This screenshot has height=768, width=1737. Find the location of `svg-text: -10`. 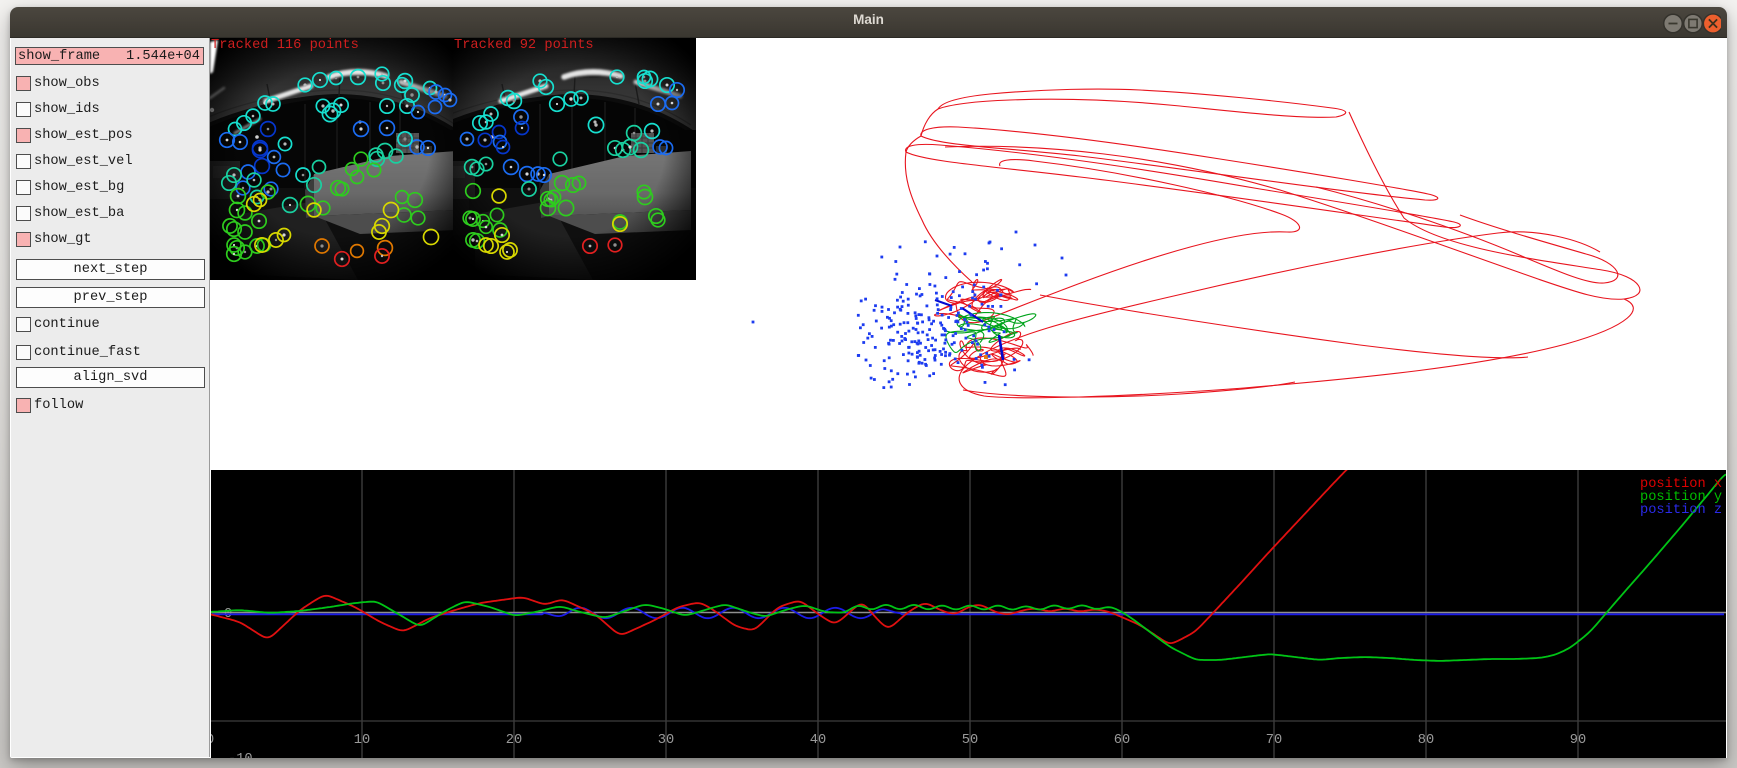

svg-text: -10 is located at coordinates (240, 755).